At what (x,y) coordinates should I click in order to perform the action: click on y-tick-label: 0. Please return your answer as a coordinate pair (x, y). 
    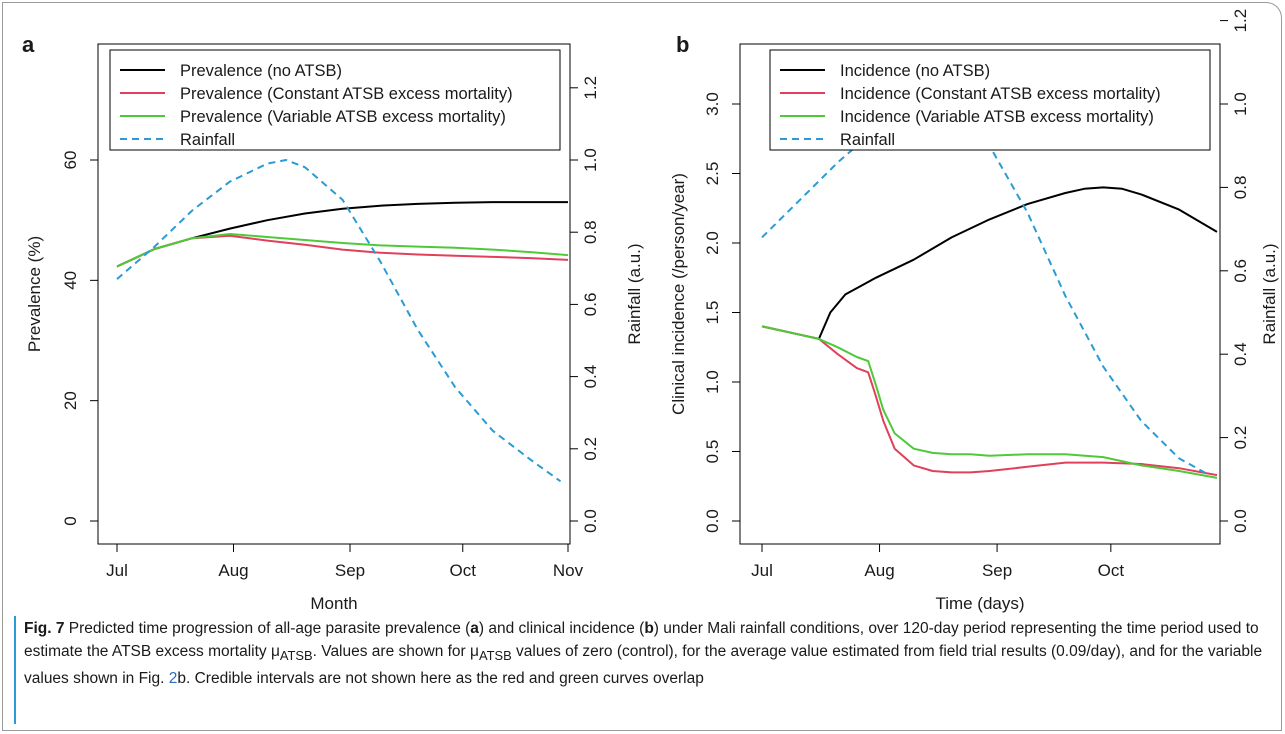
    Looking at the image, I should click on (70, 520).